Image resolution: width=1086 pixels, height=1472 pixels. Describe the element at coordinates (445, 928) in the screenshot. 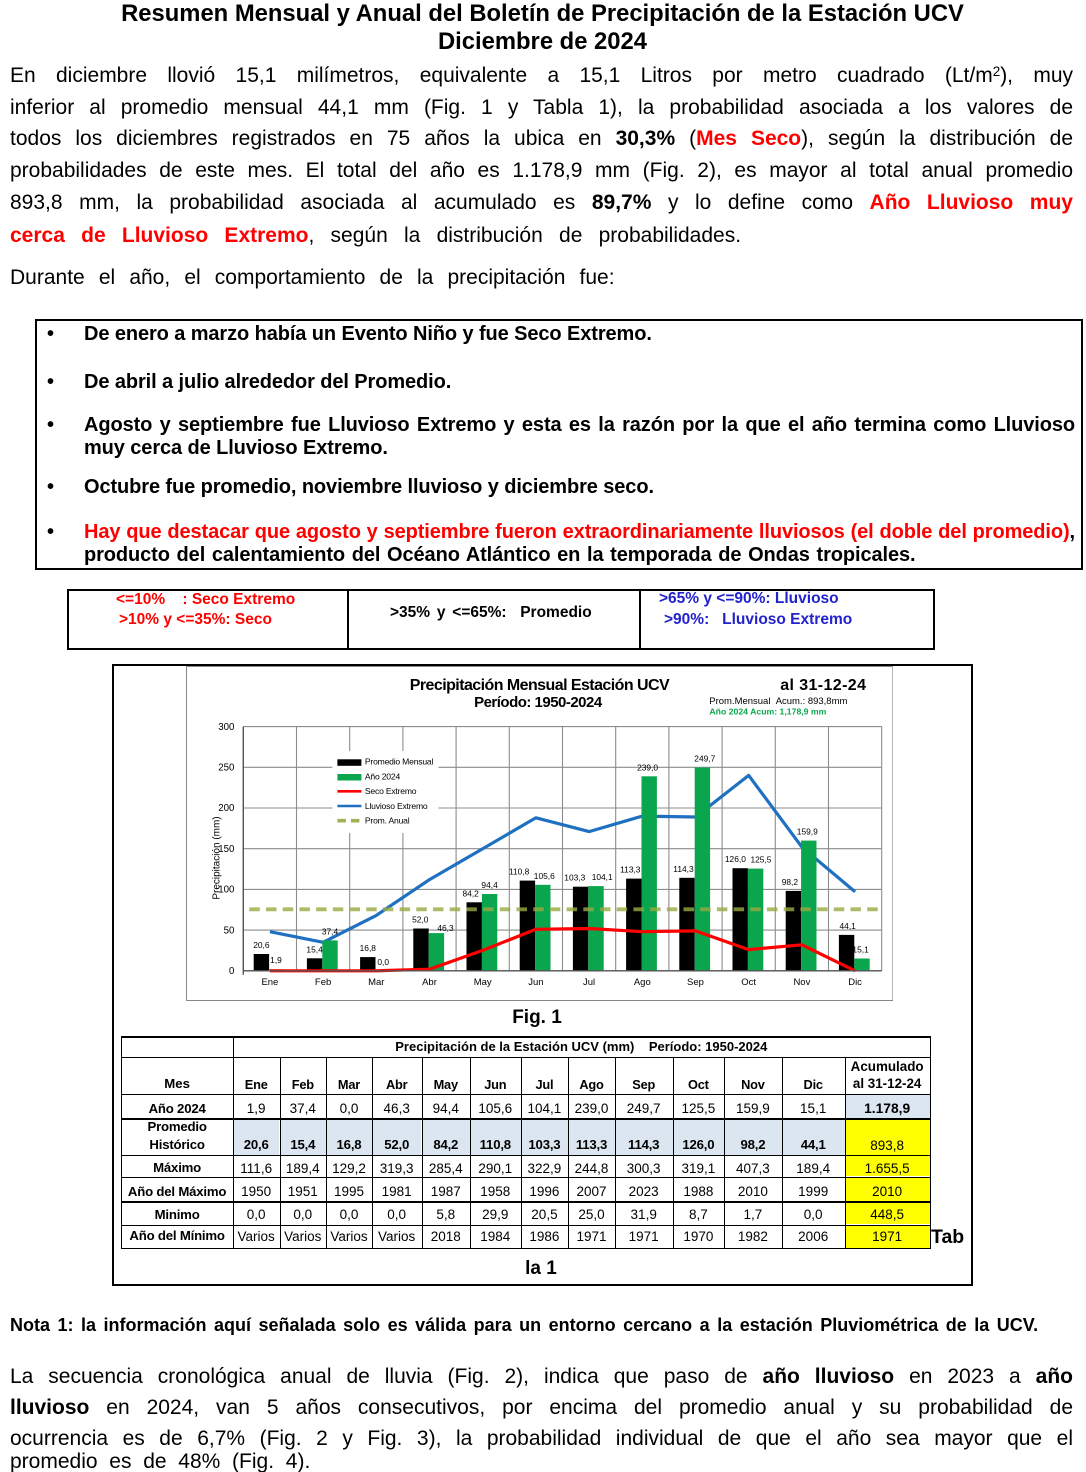

I see `svg-text: 46,3` at that location.